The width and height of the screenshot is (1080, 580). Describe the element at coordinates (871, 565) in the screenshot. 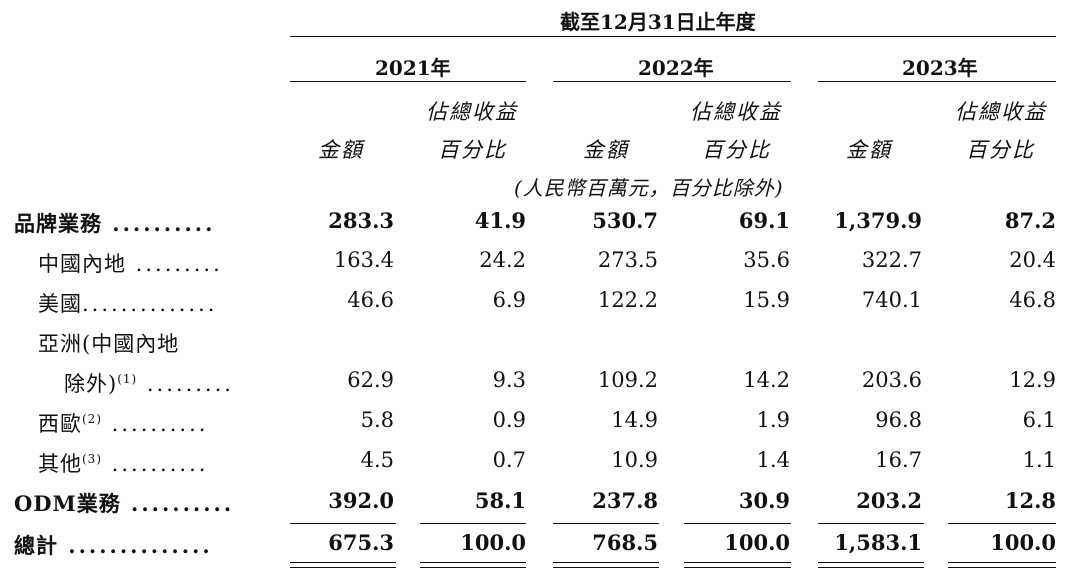

I see `total-double-rule-2023-amount` at that location.